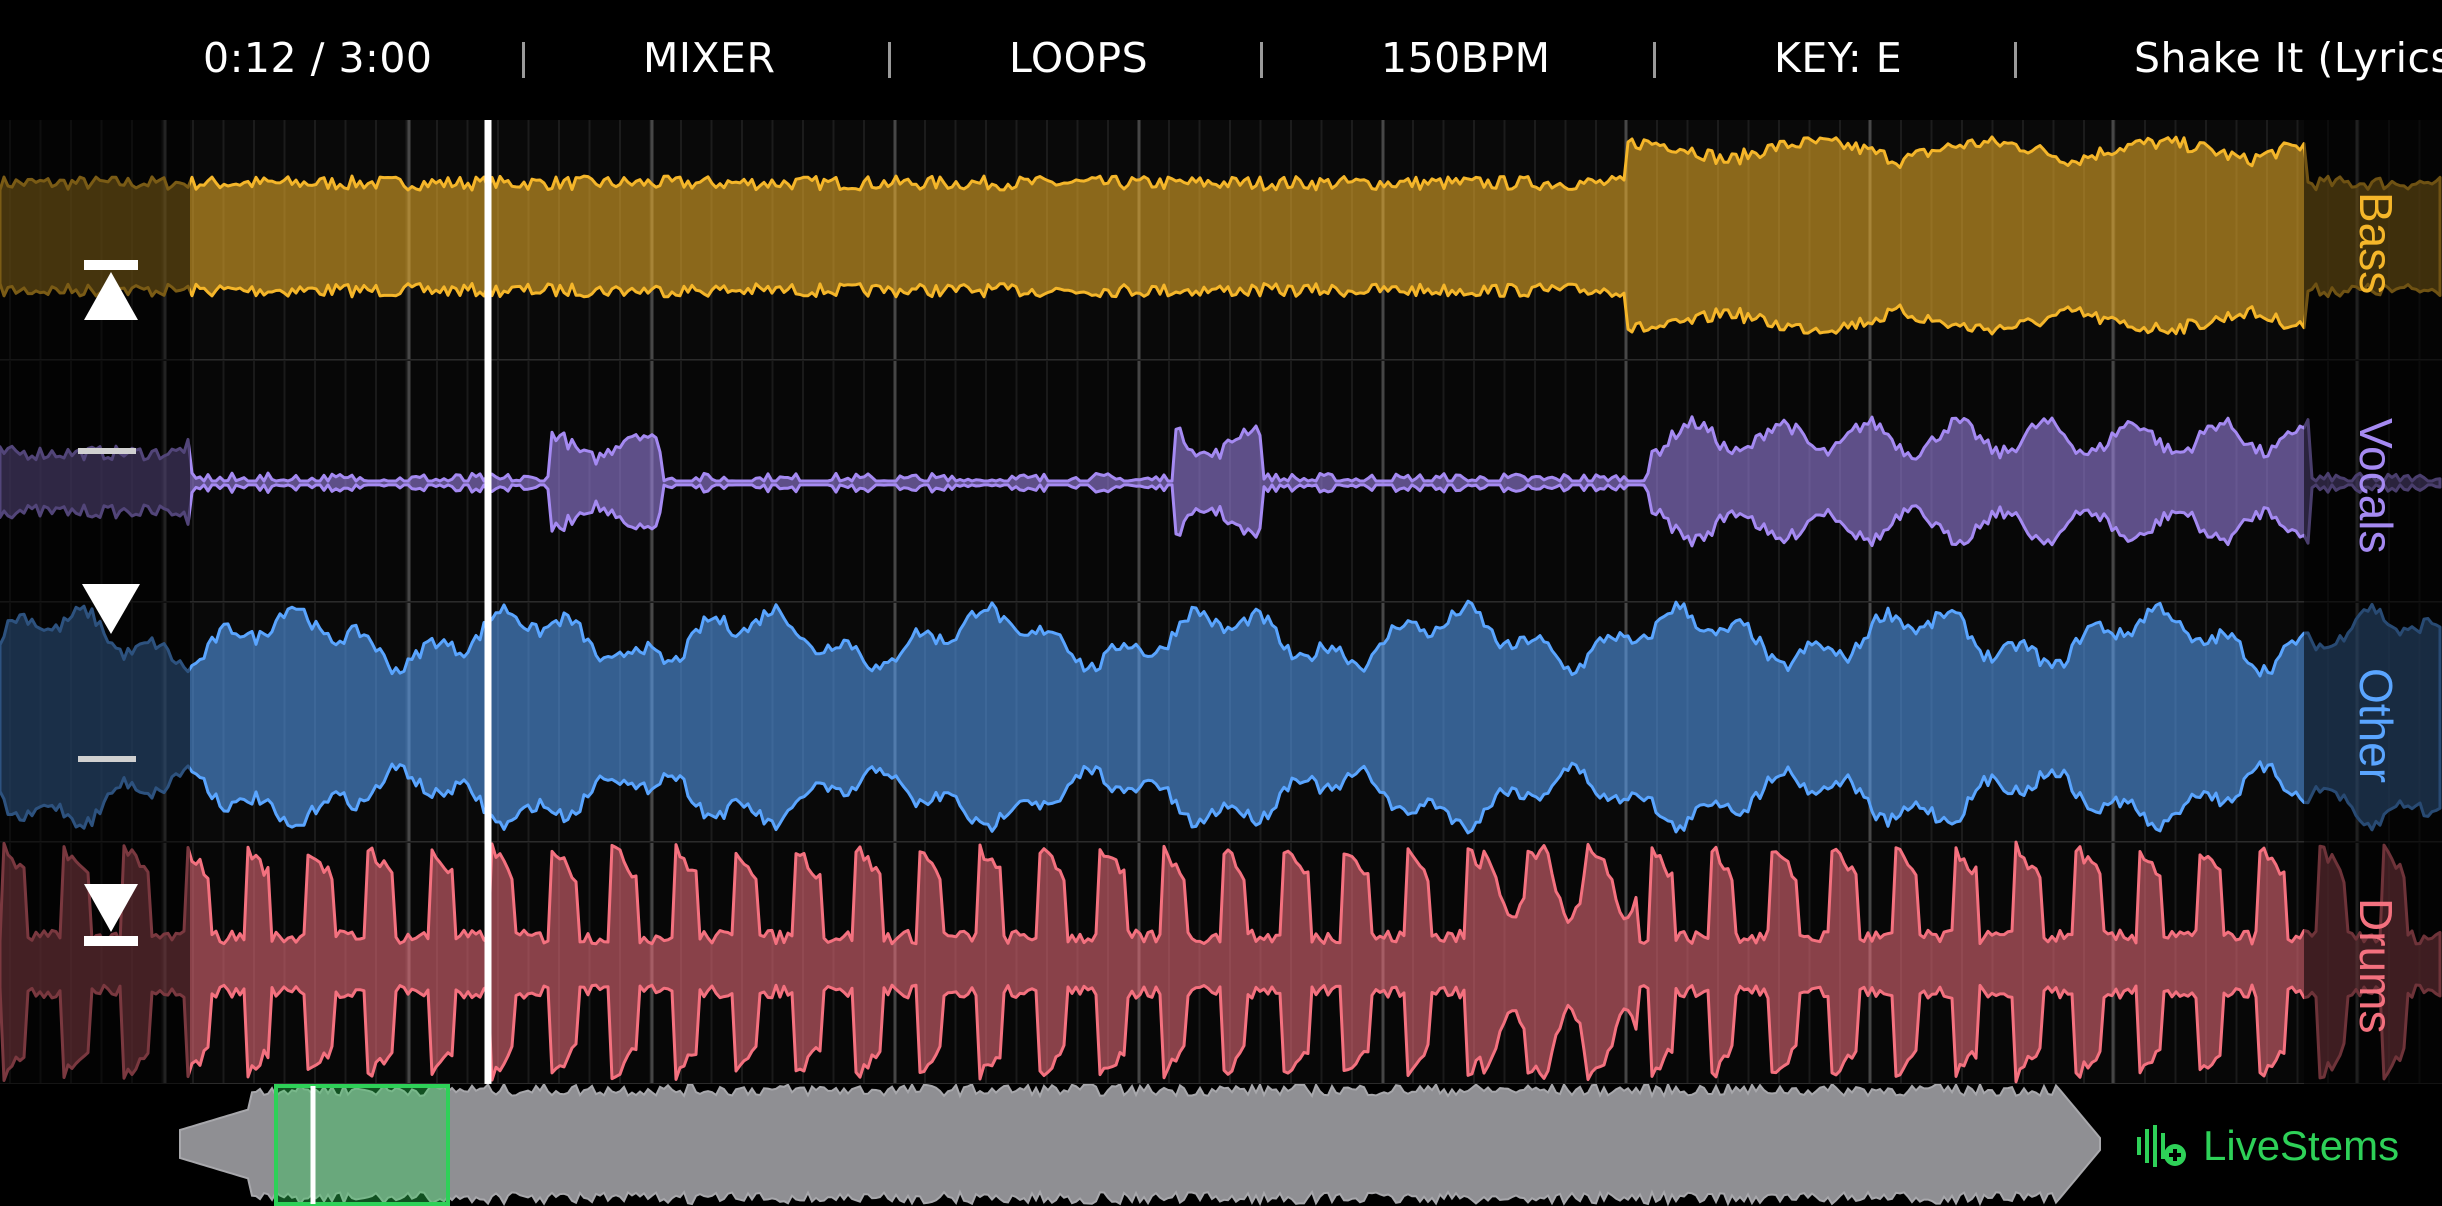  I want to click on overview-waveform, so click(1221, 1145).